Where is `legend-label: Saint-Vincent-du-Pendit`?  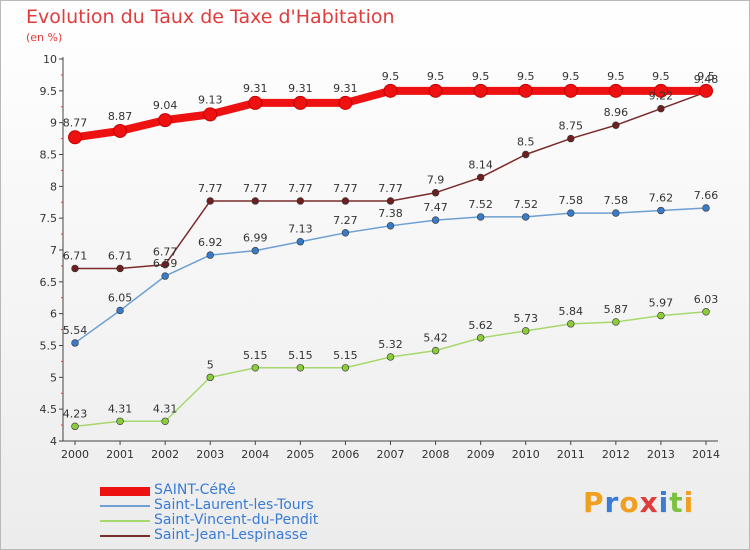
legend-label: Saint-Vincent-du-Pendit is located at coordinates (236, 520).